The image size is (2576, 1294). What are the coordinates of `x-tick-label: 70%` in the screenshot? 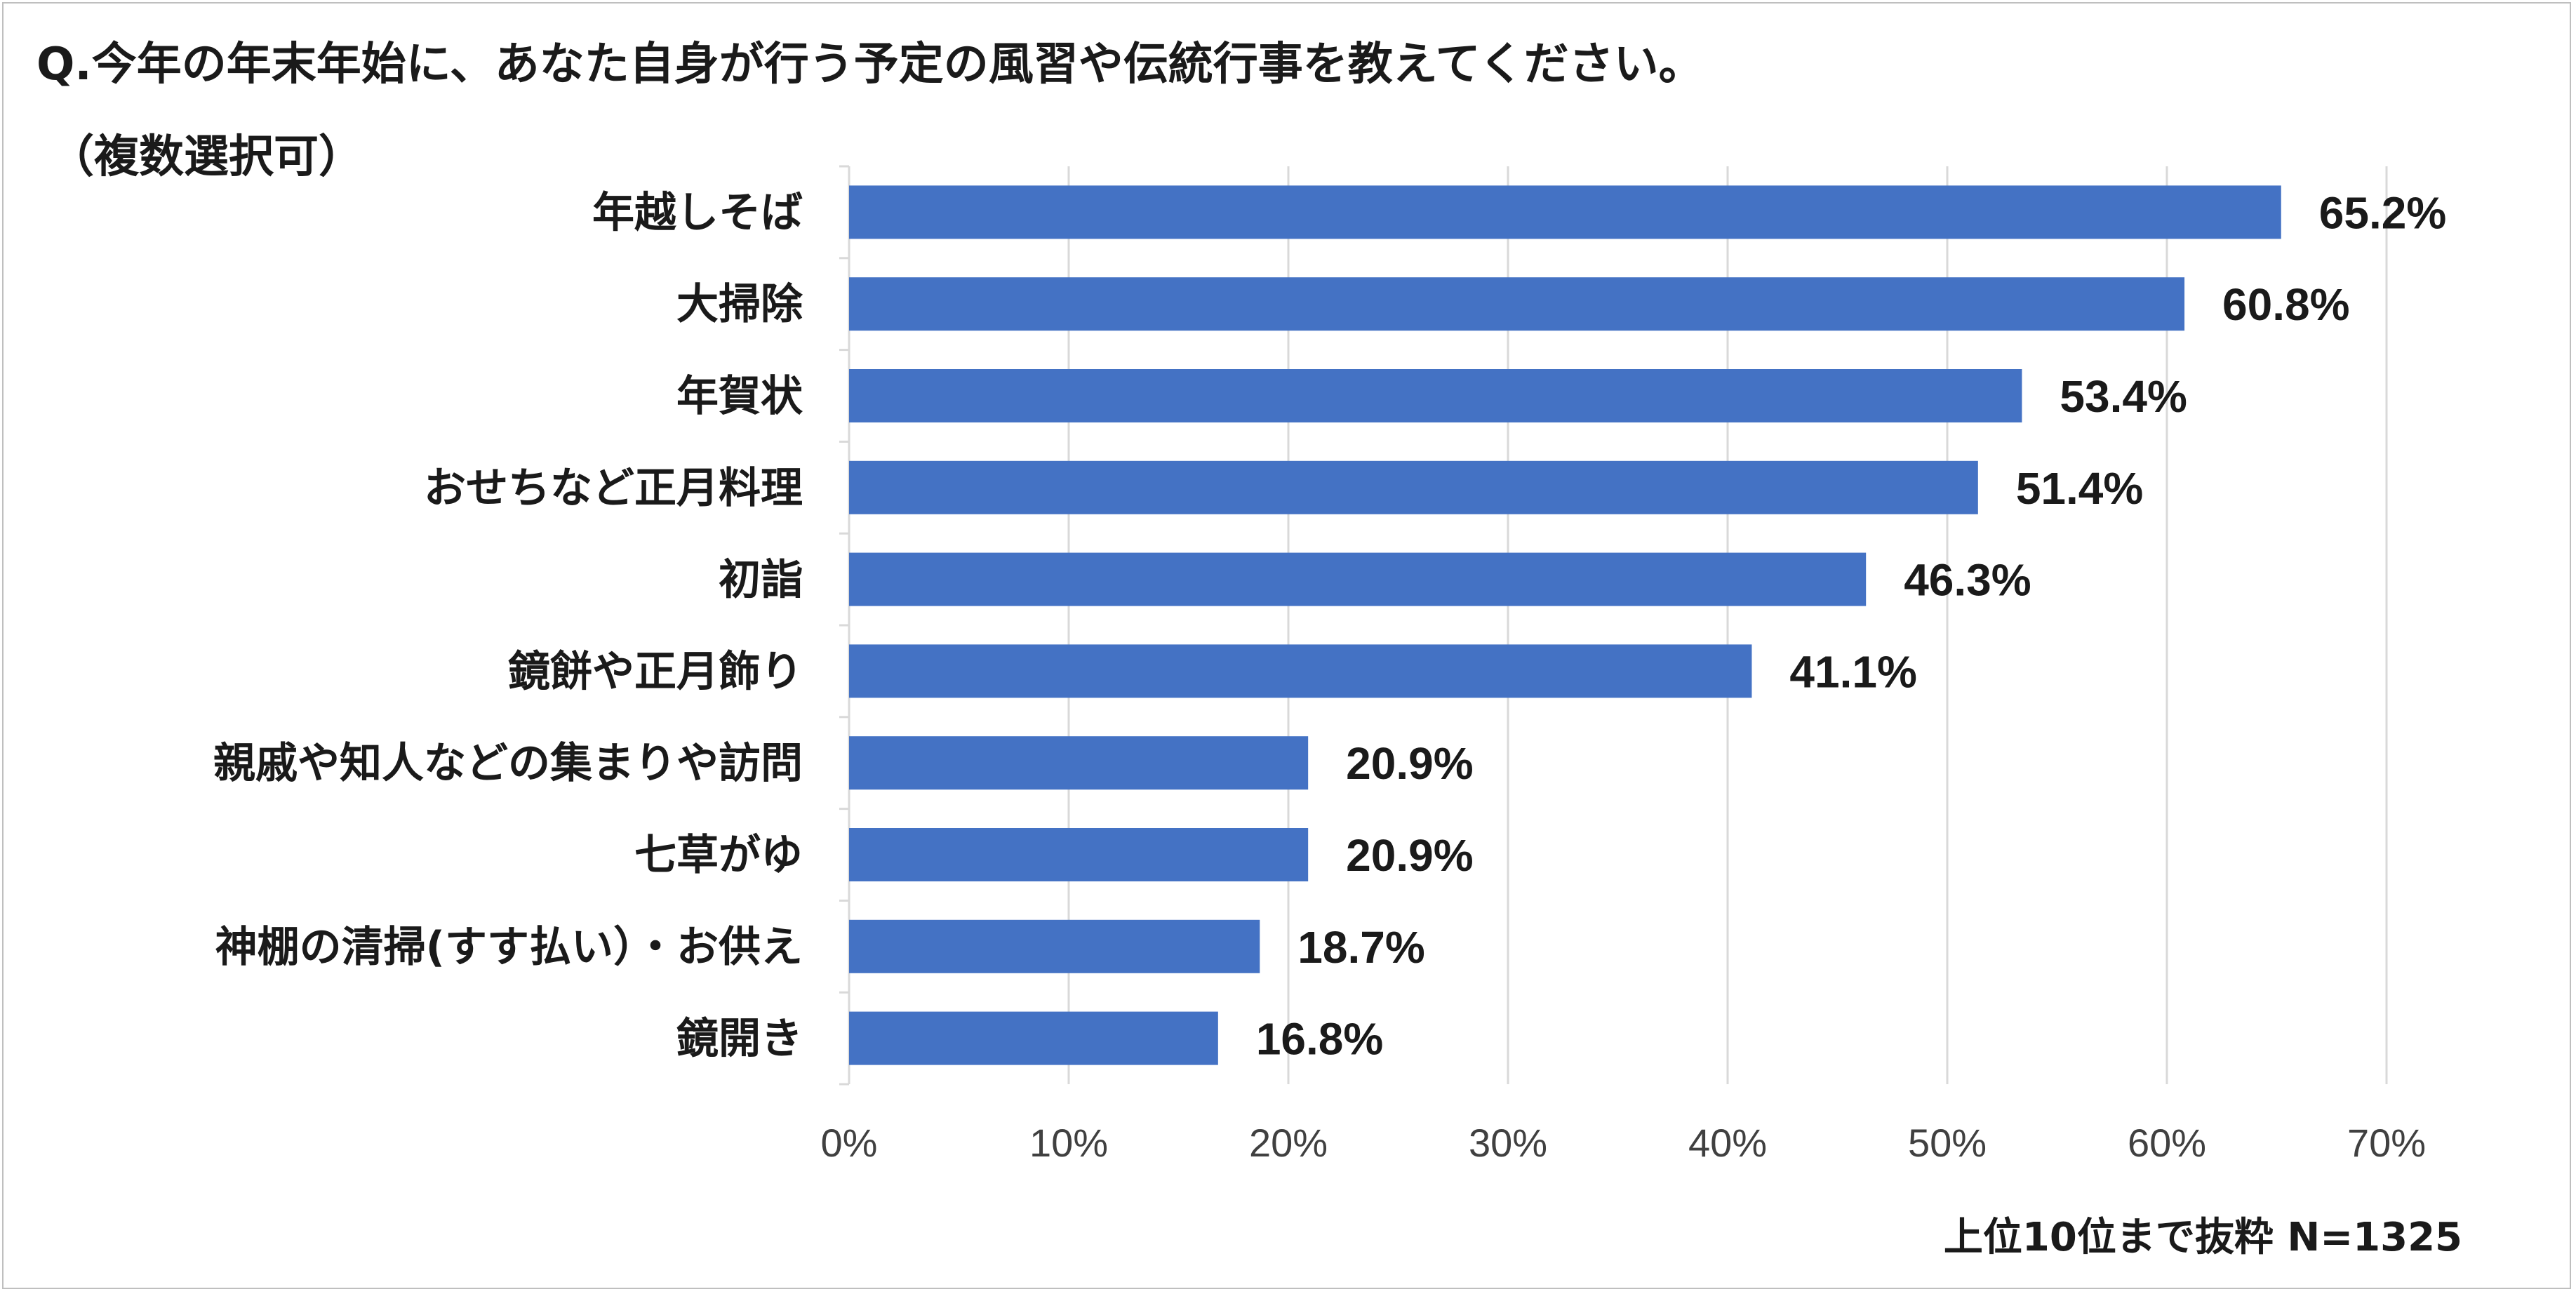 It's located at (2387, 1143).